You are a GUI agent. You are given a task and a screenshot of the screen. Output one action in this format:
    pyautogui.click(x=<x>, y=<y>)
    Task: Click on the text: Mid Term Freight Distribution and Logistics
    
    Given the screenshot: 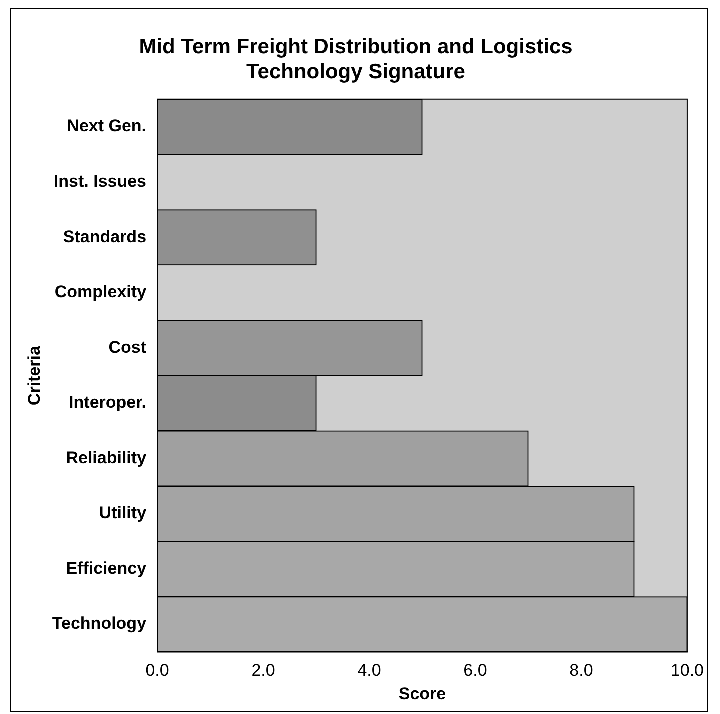 What is the action you would take?
    pyautogui.click(x=356, y=46)
    